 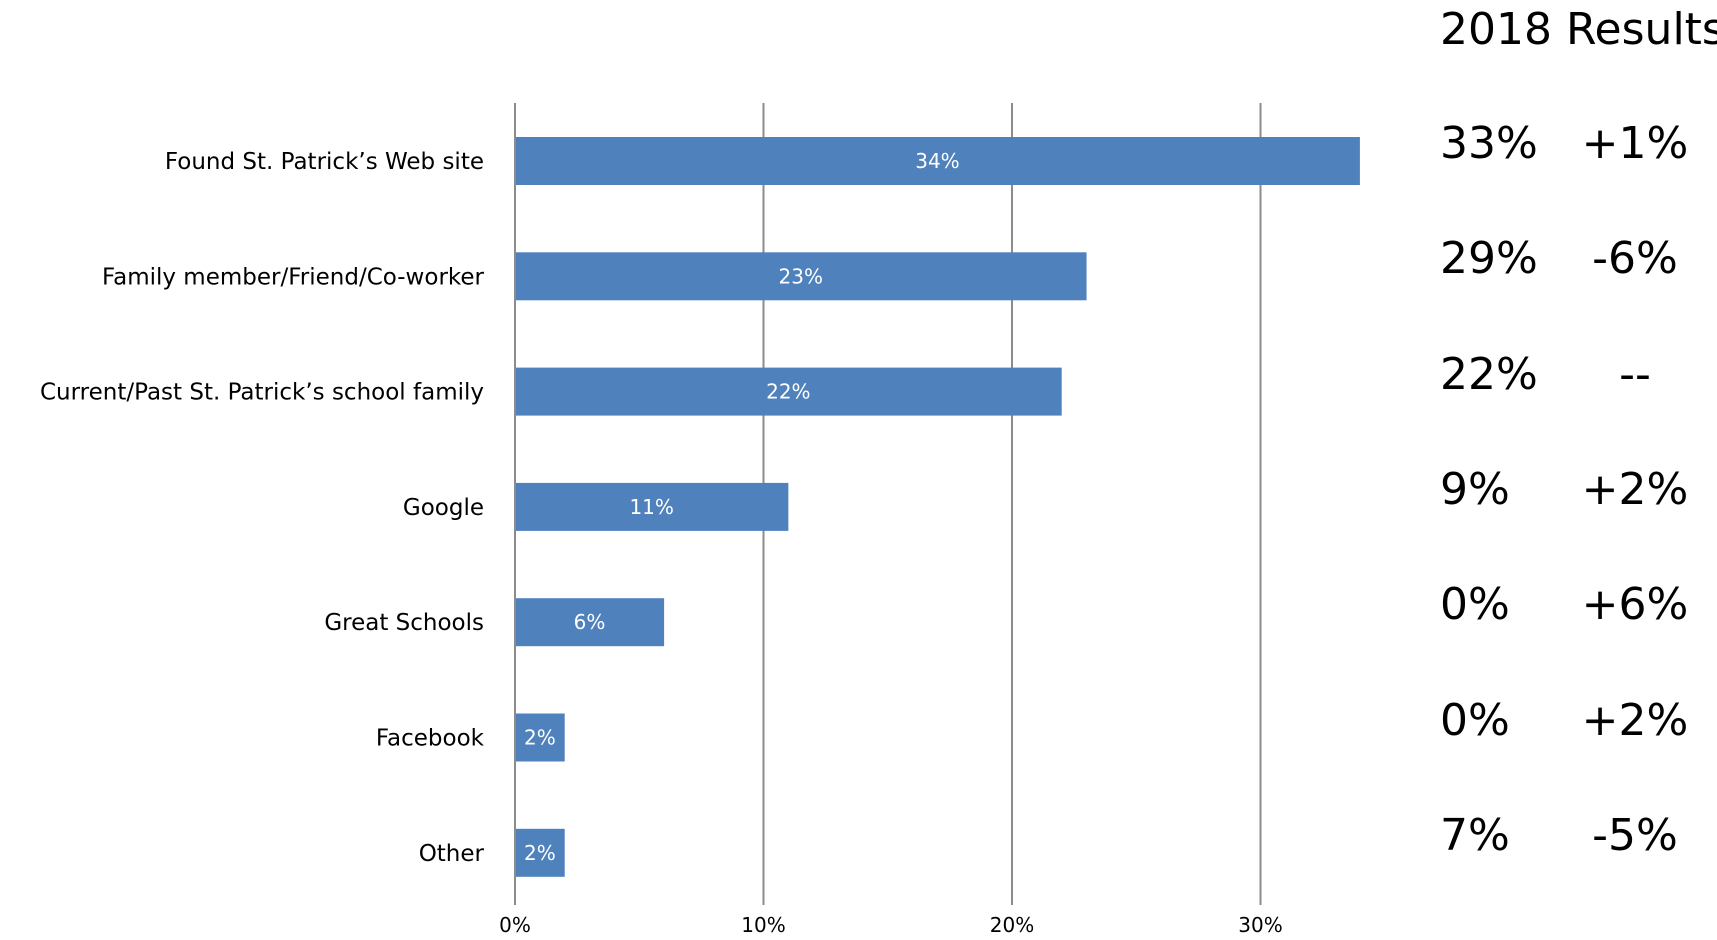 I want to click on bar-data-label: 11%, so click(x=651, y=507).